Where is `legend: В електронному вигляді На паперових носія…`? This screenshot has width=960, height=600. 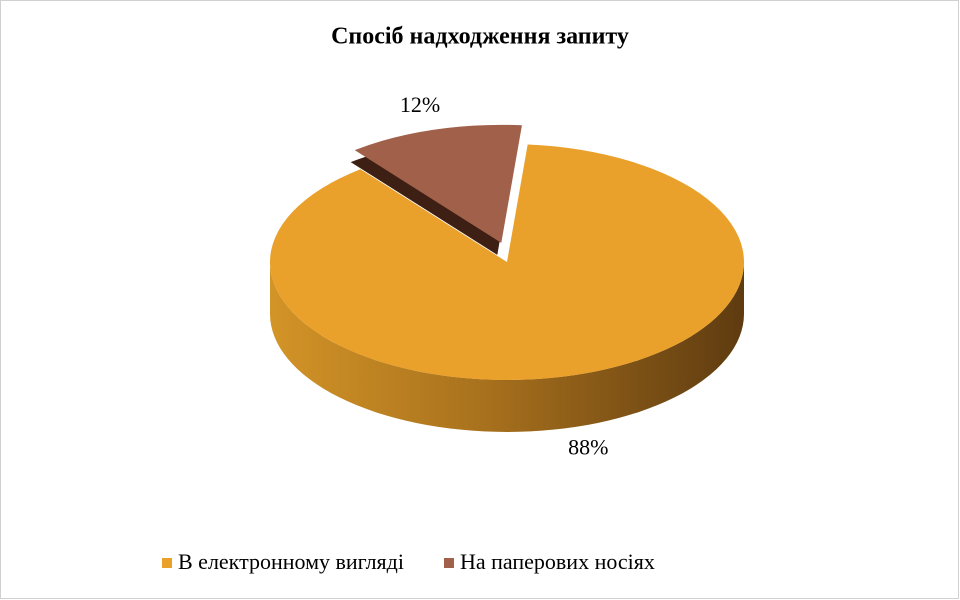
legend: В електронному вигляді На паперових носія… is located at coordinates (408, 561).